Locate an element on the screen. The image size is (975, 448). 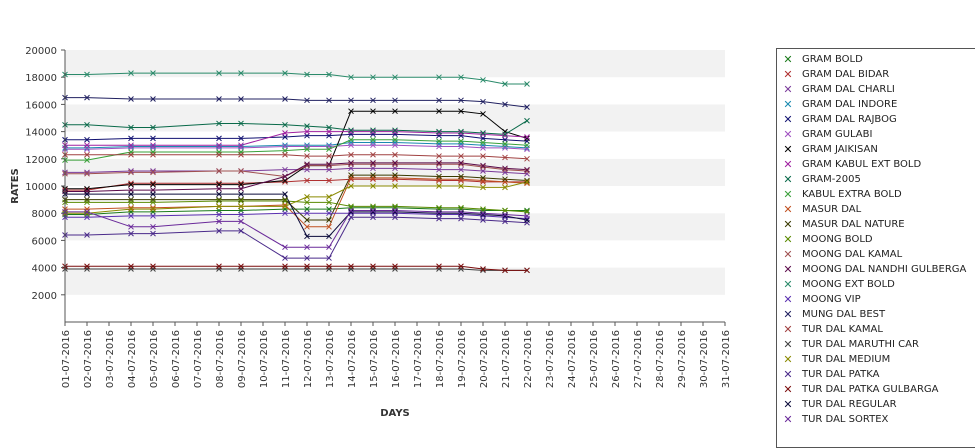
x-tick-label: 13-07-2016 is located at coordinates (330, 359).